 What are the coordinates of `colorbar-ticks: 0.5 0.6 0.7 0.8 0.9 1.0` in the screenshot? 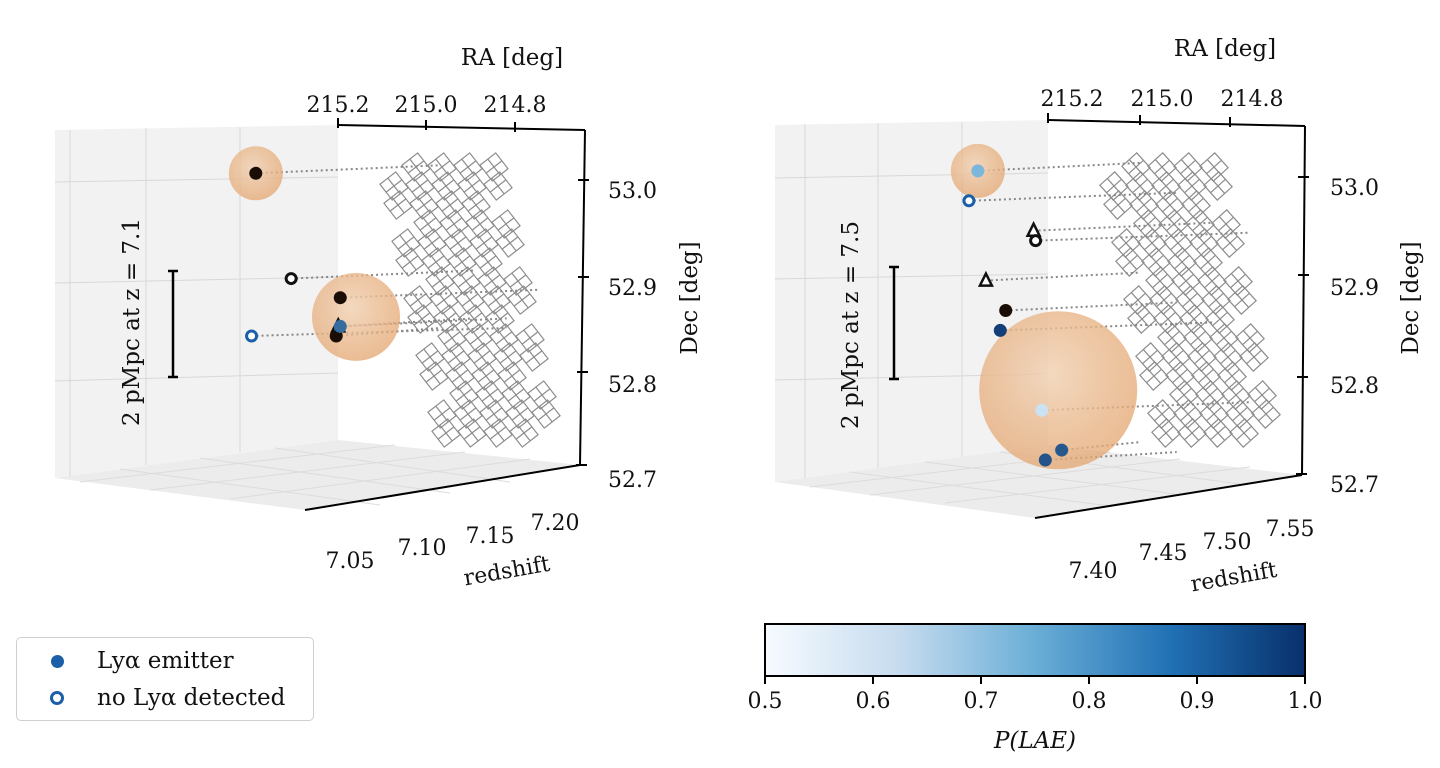 It's located at (1035, 695).